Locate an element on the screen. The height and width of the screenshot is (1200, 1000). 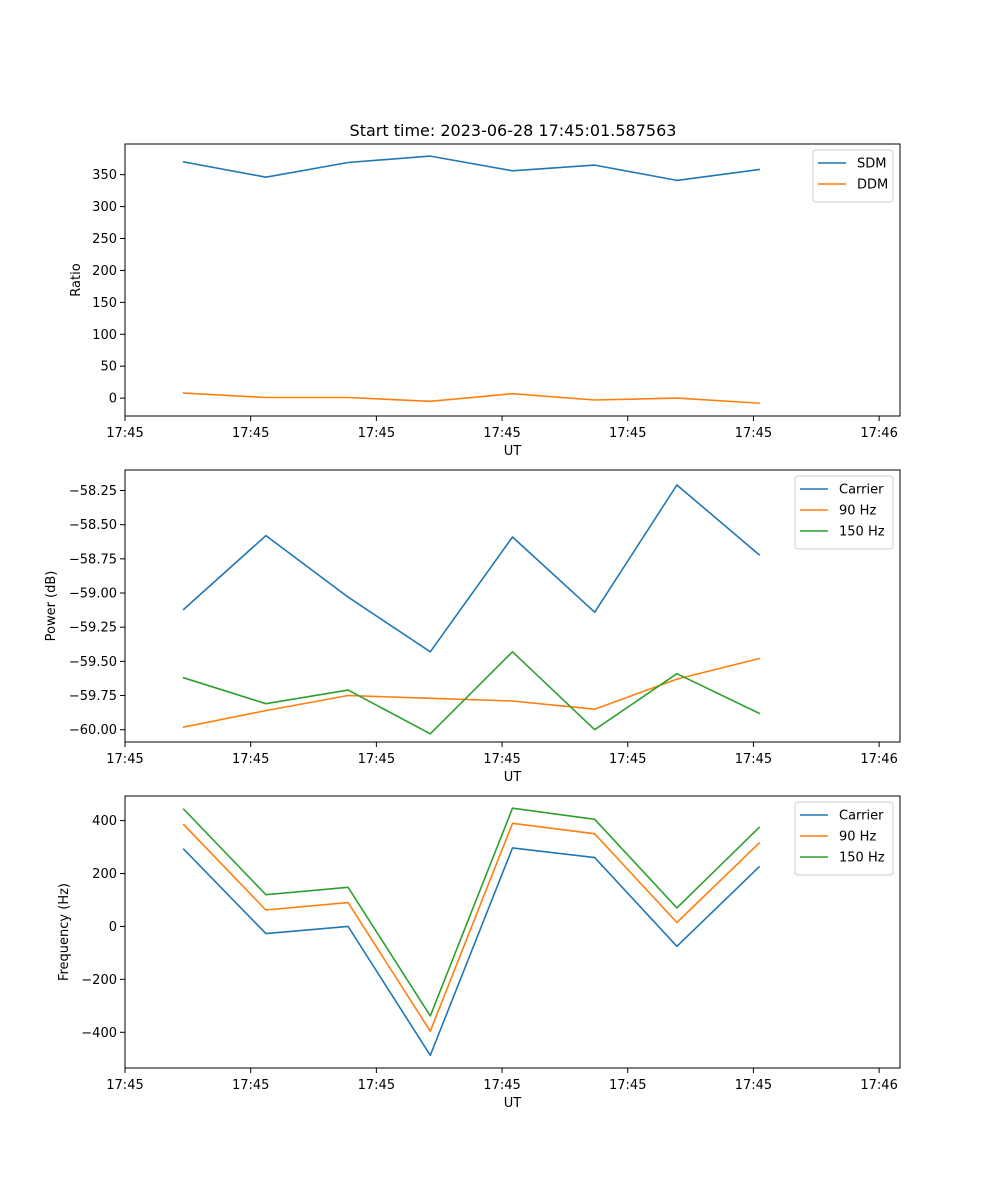
y-tick-label: 300 is located at coordinates (104, 207).